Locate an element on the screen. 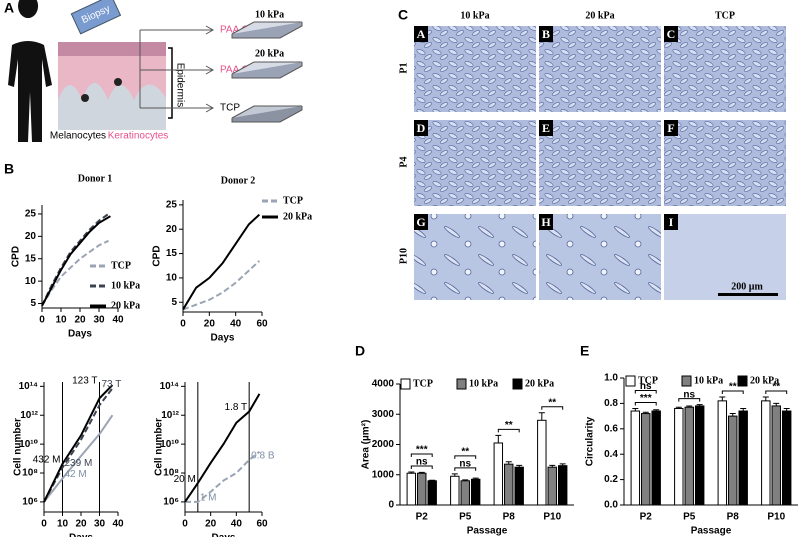  y-tick-label: 10⁶ is located at coordinates (30, 502).